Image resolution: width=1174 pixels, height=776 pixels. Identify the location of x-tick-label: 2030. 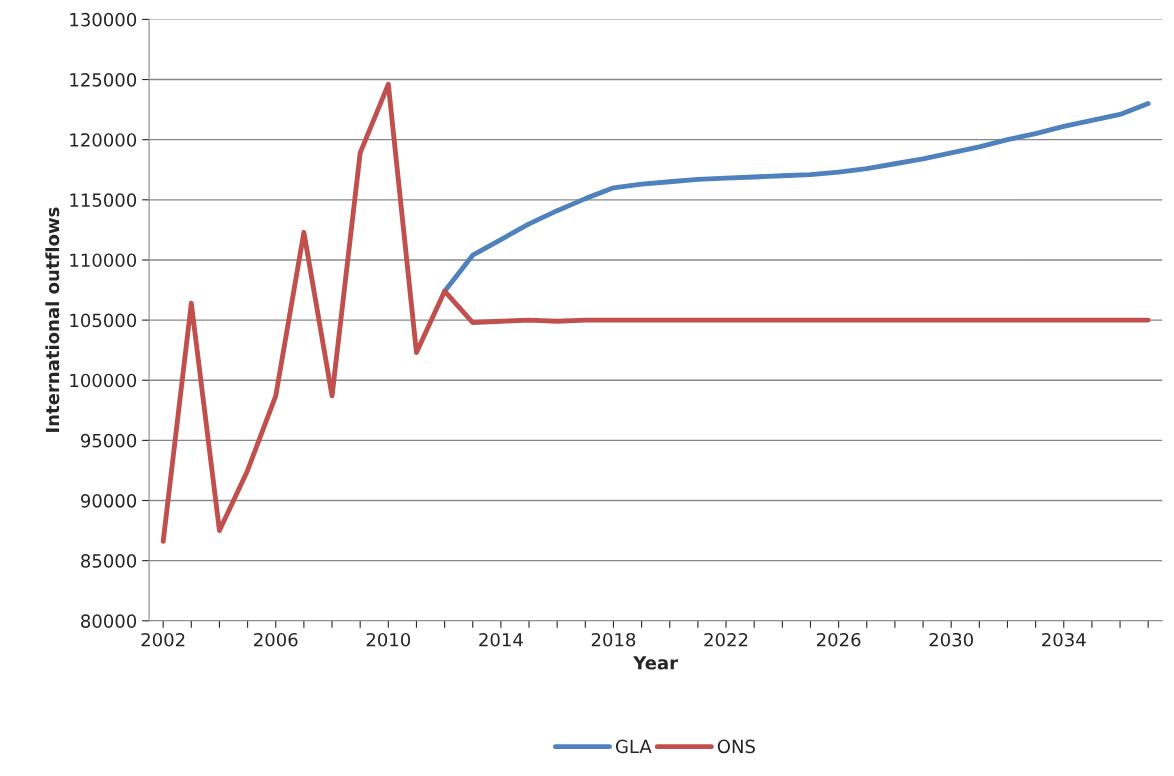
(951, 639).